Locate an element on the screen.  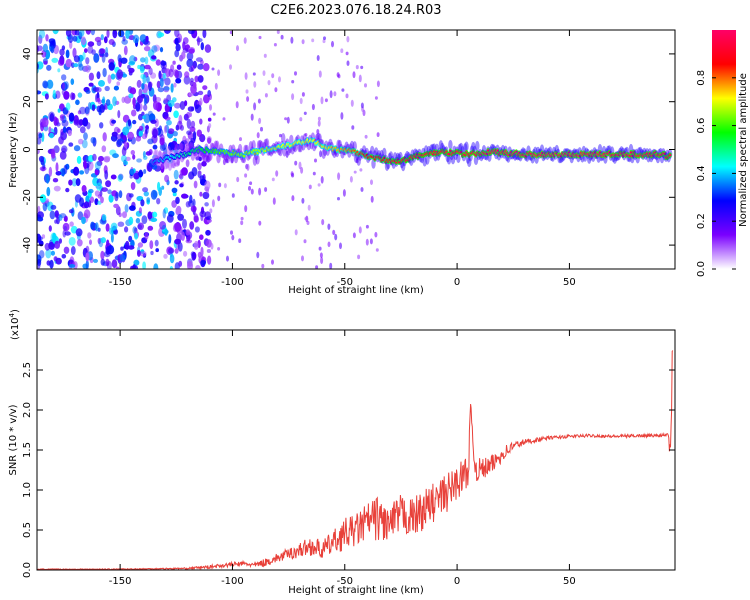
y-tick-label: 1.5 is located at coordinates (27, 450).